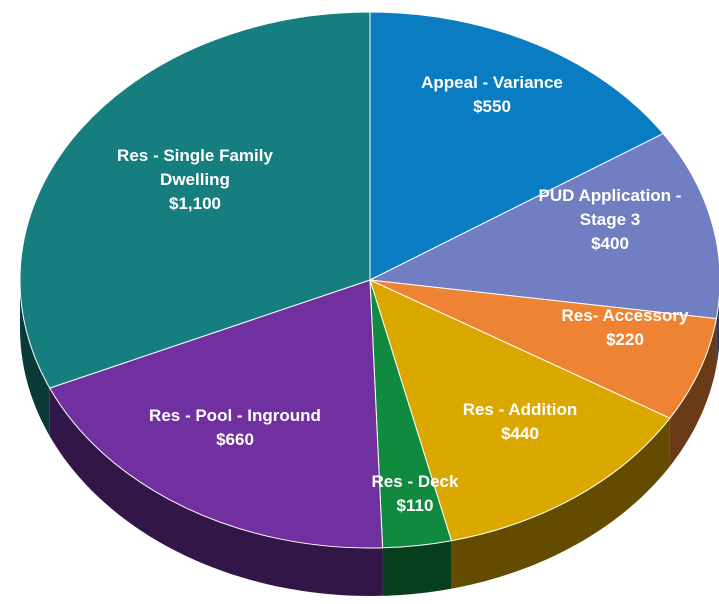 The height and width of the screenshot is (604, 719). Describe the element at coordinates (625, 328) in the screenshot. I see `data-label: Res- Accessory $220` at that location.